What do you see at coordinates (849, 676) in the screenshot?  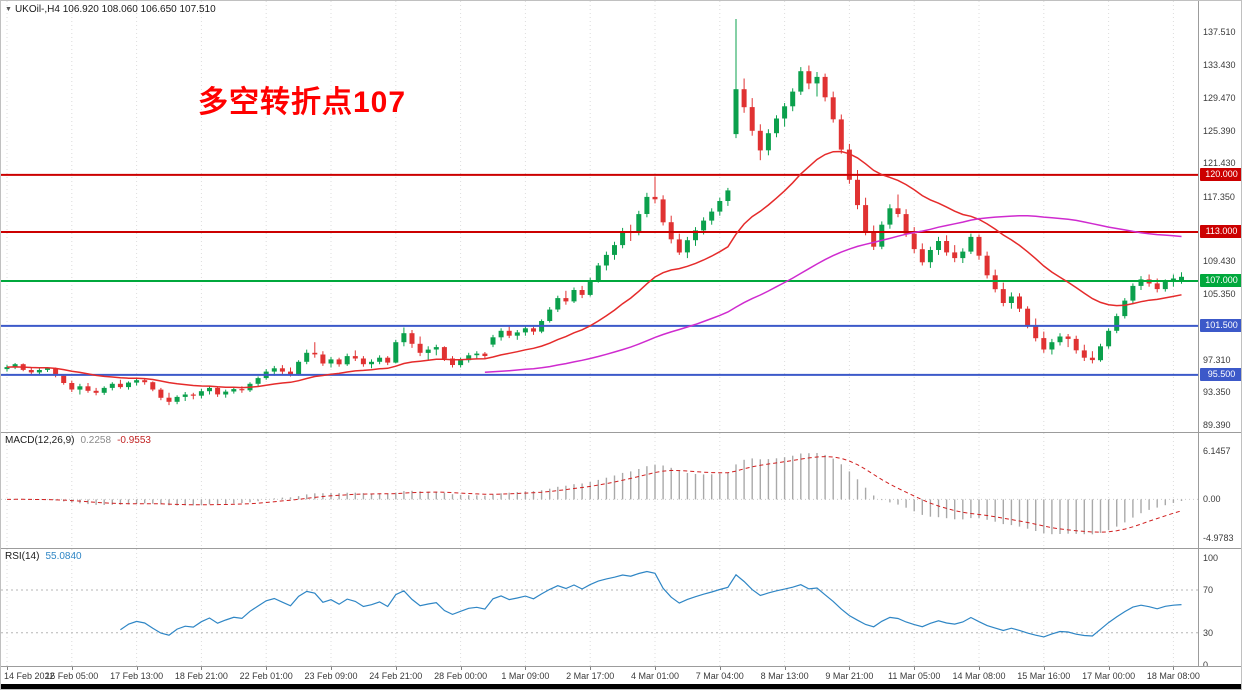 I see `time-axis-label: 9 Mar 21:00` at bounding box center [849, 676].